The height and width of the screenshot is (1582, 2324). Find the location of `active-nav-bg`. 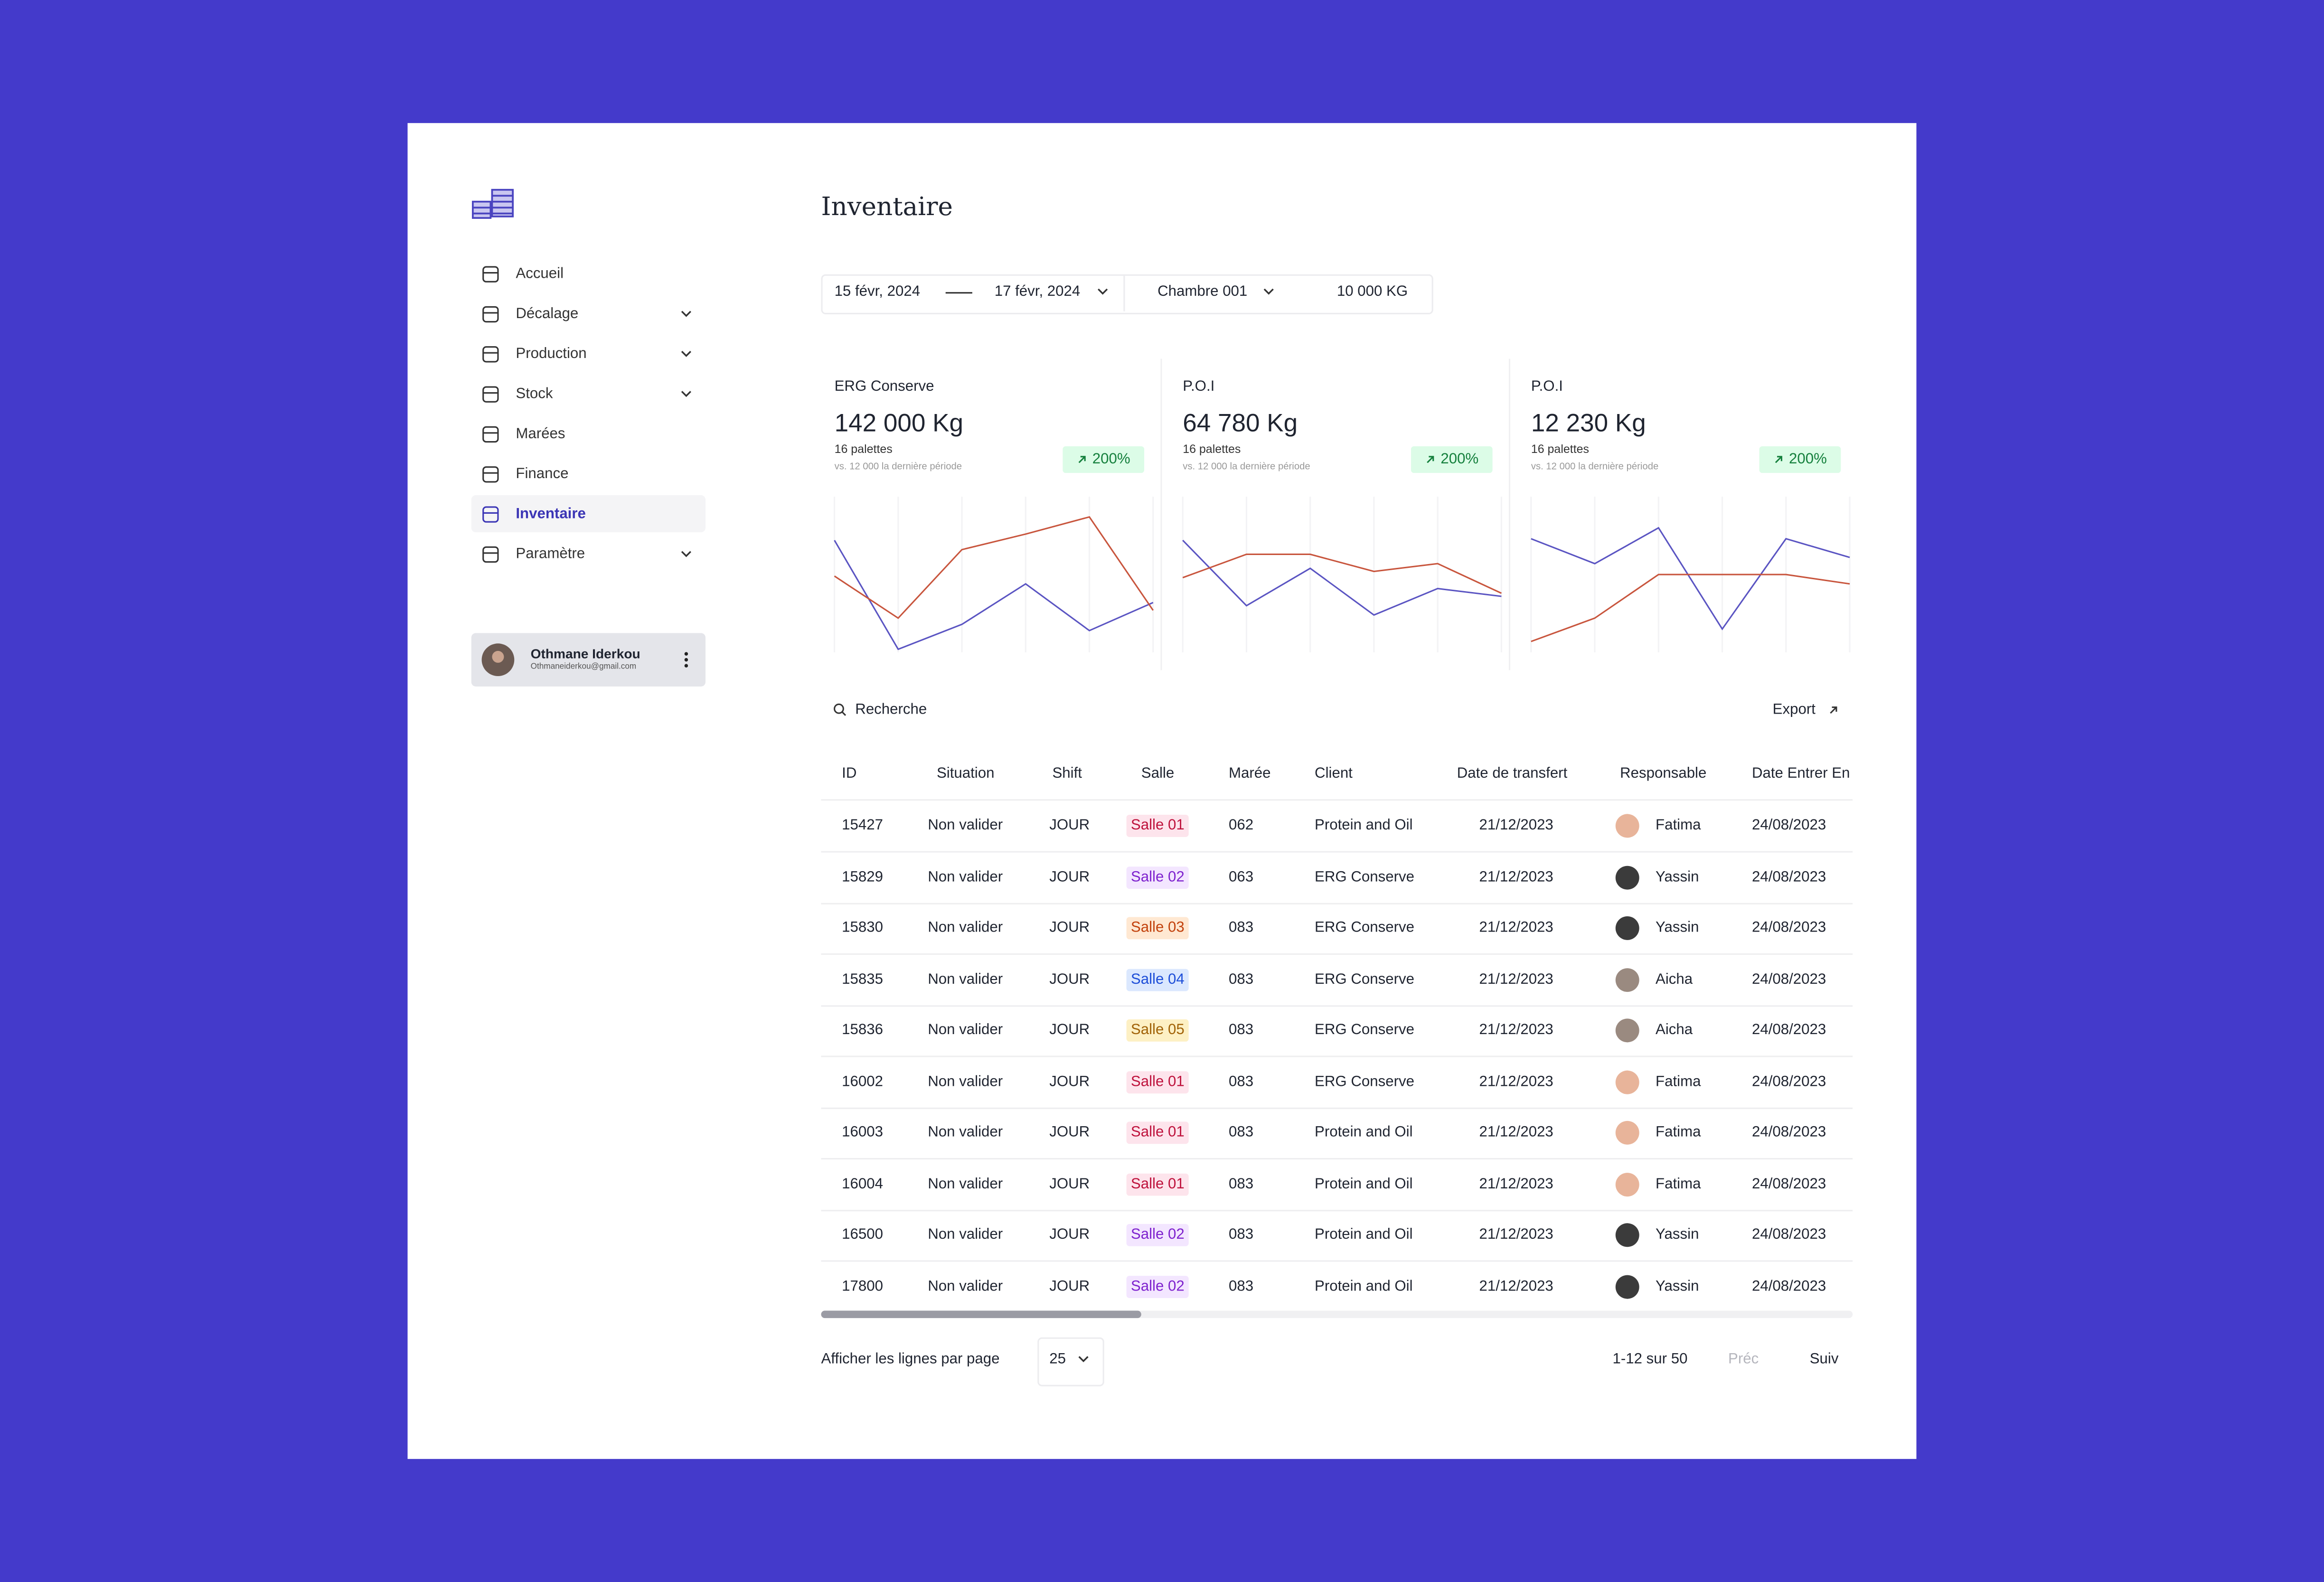

active-nav-bg is located at coordinates (588, 514).